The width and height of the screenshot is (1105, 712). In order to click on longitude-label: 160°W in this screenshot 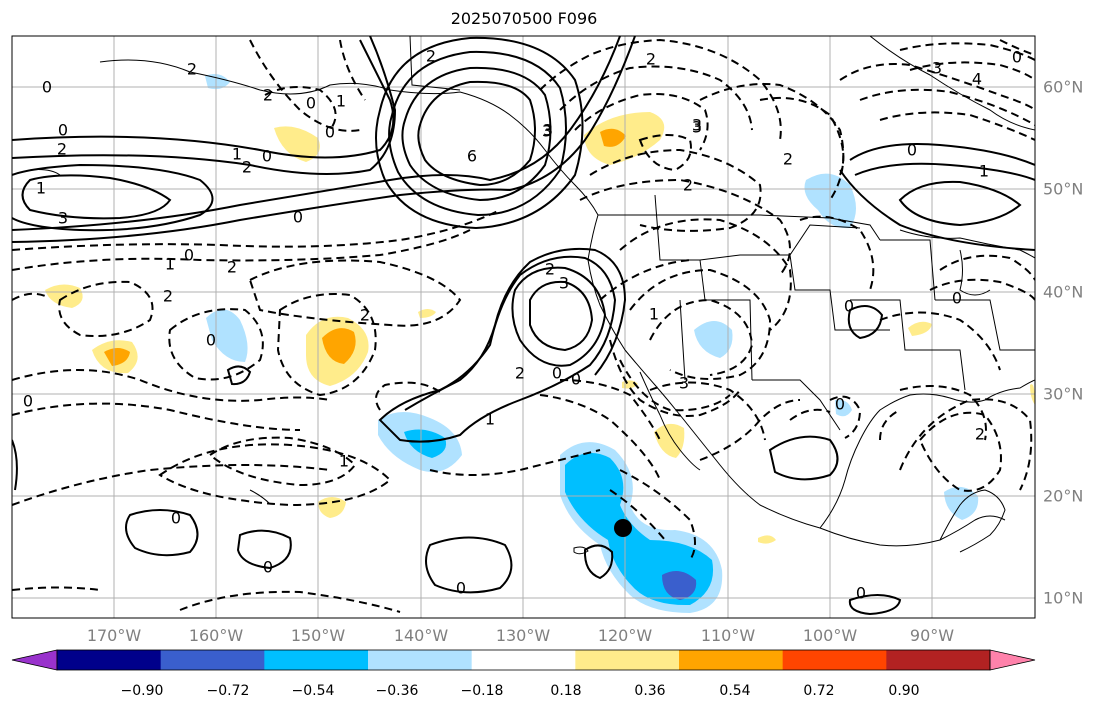, I will do `click(216, 635)`.